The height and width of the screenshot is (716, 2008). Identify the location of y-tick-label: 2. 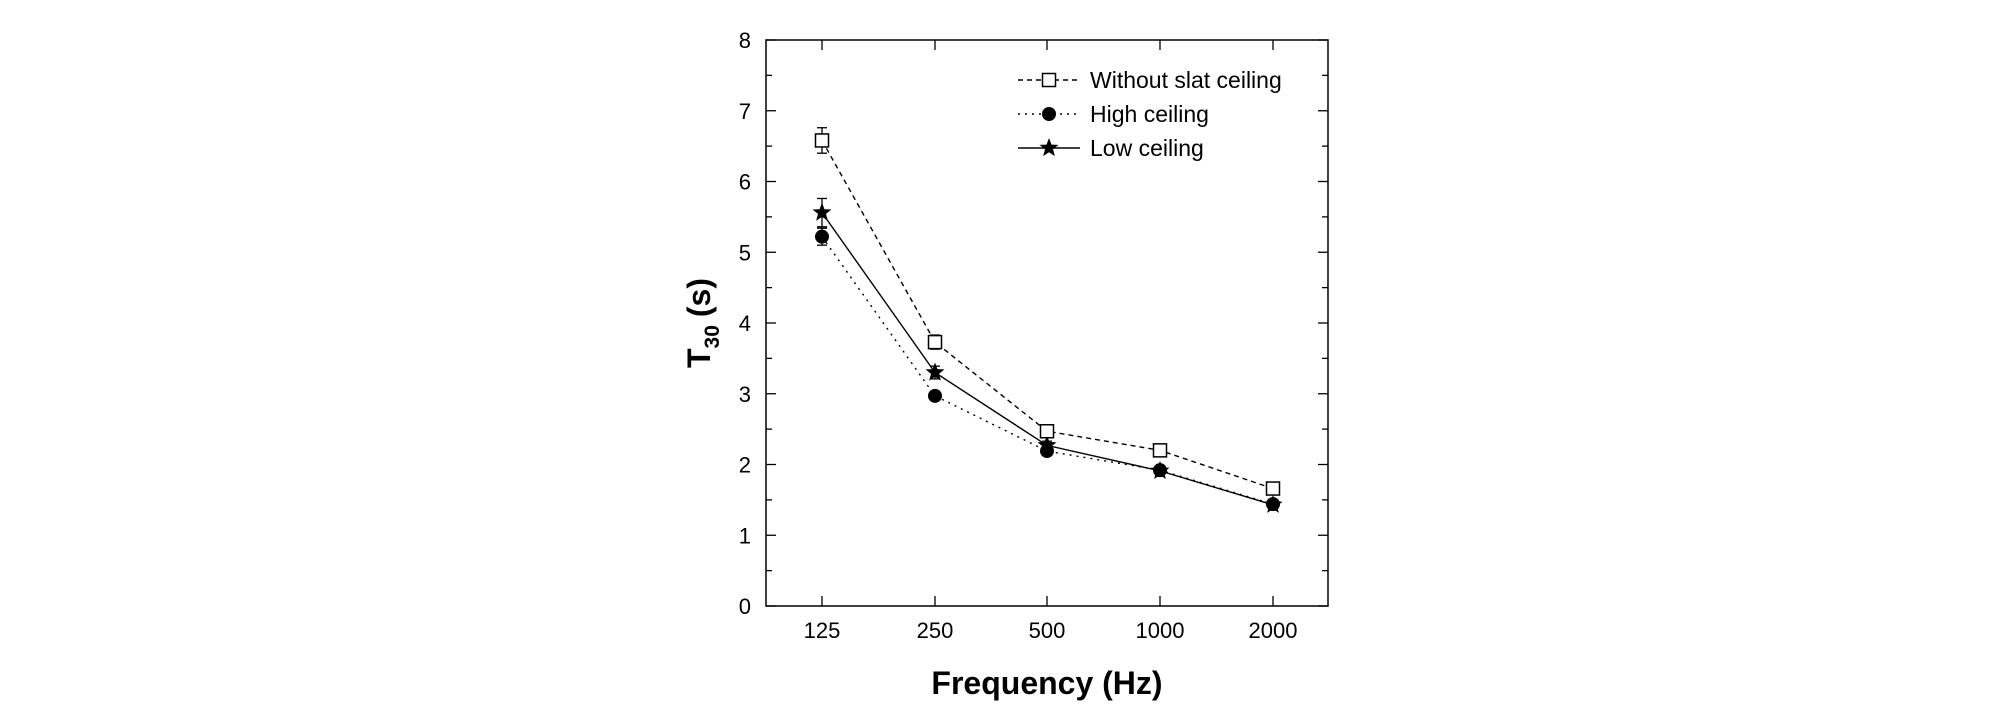
(745, 465).